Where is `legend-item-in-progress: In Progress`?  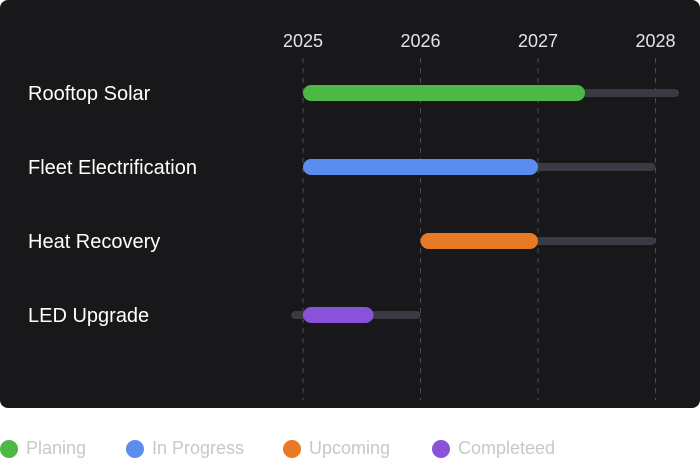
legend-item-in-progress: In Progress is located at coordinates (185, 448).